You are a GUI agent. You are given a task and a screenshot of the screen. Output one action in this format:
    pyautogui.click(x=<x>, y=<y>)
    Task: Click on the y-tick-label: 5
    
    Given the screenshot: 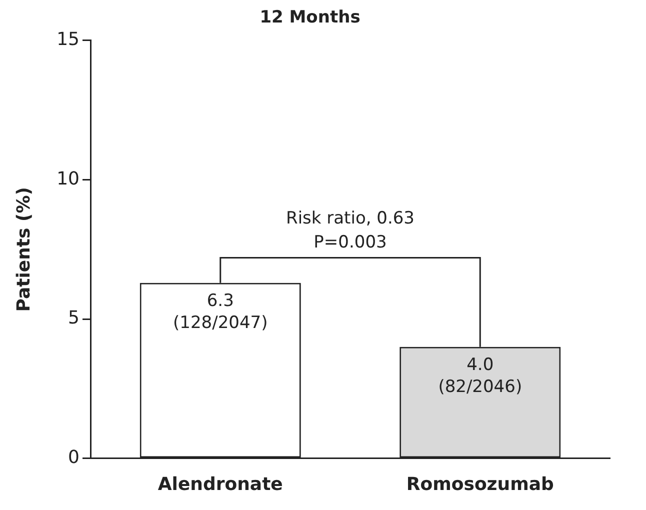 What is the action you would take?
    pyautogui.click(x=74, y=318)
    